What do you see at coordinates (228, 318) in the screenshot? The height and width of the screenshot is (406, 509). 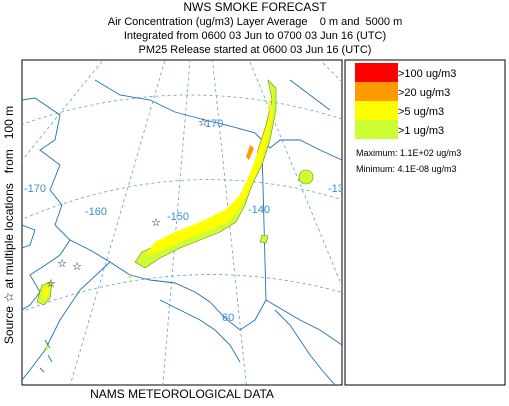 I see `map-label: 60` at bounding box center [228, 318].